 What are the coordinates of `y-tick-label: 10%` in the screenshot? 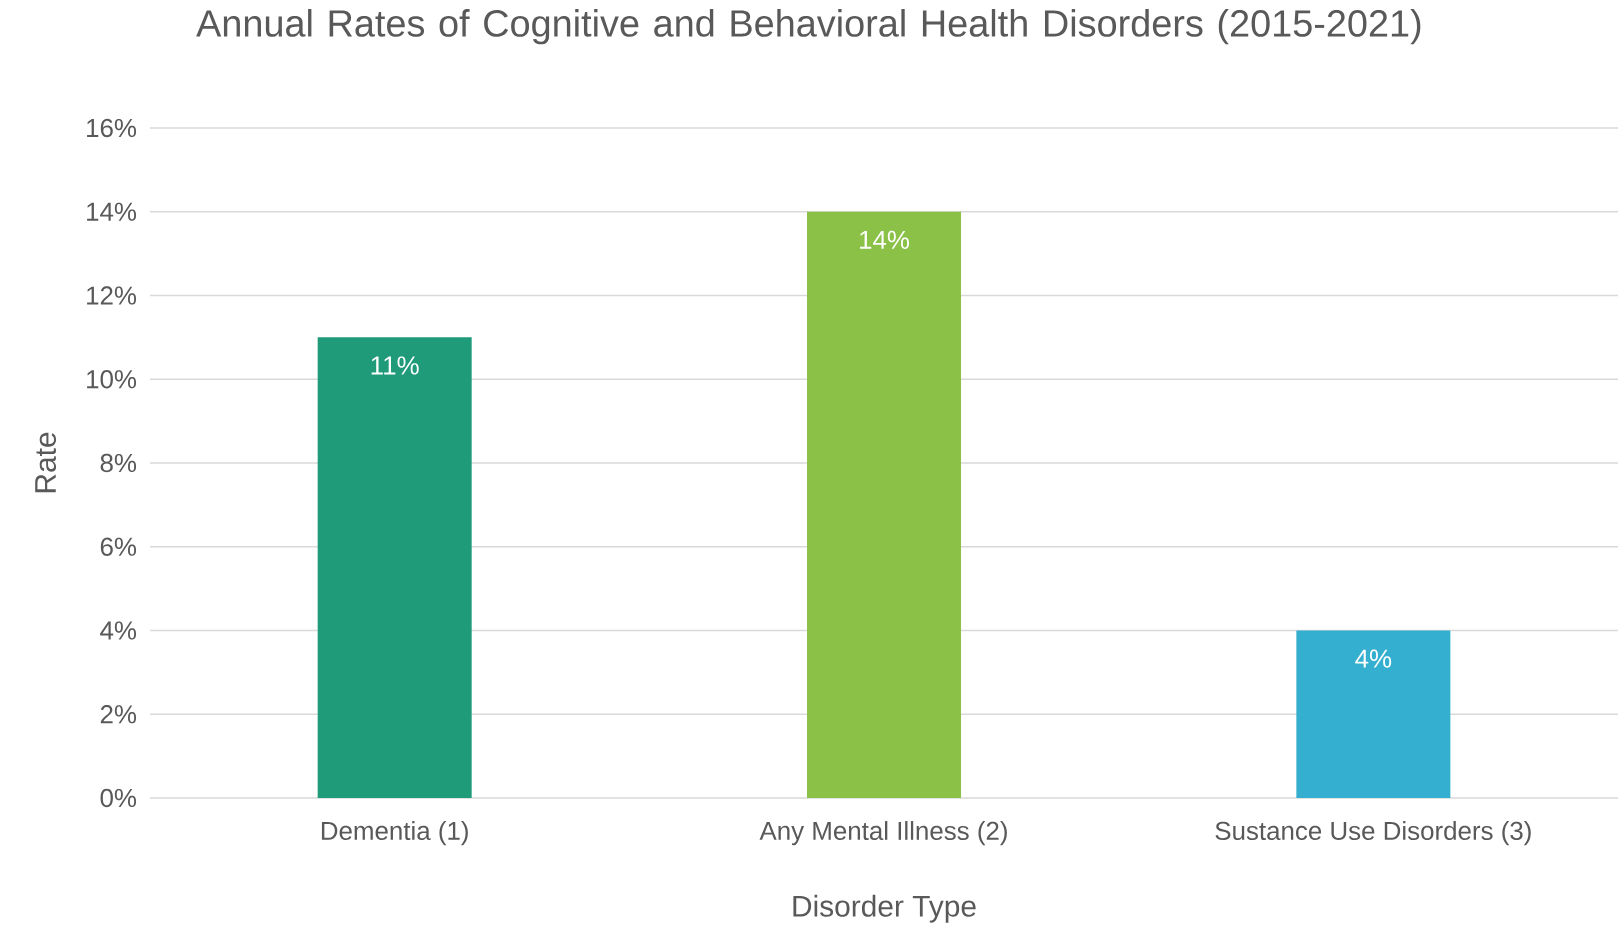 It's located at (112, 379).